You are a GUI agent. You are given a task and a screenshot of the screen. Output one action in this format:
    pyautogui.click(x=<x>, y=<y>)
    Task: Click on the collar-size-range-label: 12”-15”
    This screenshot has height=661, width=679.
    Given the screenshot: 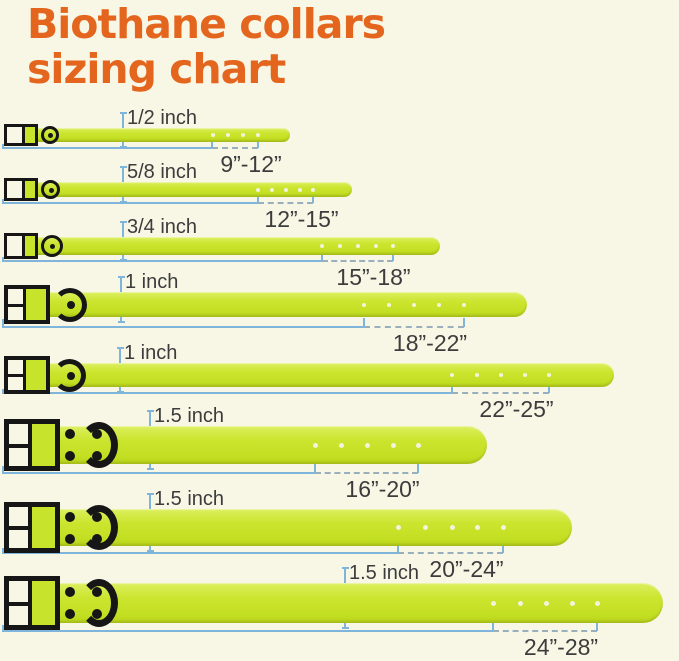 What is the action you would take?
    pyautogui.click(x=301, y=219)
    